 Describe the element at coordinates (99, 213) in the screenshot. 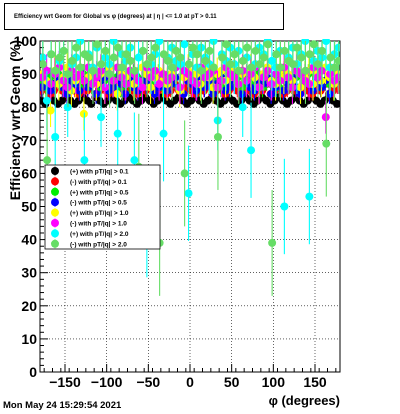

I see `legend-label: (+) with pT/|q| > 1.0` at that location.